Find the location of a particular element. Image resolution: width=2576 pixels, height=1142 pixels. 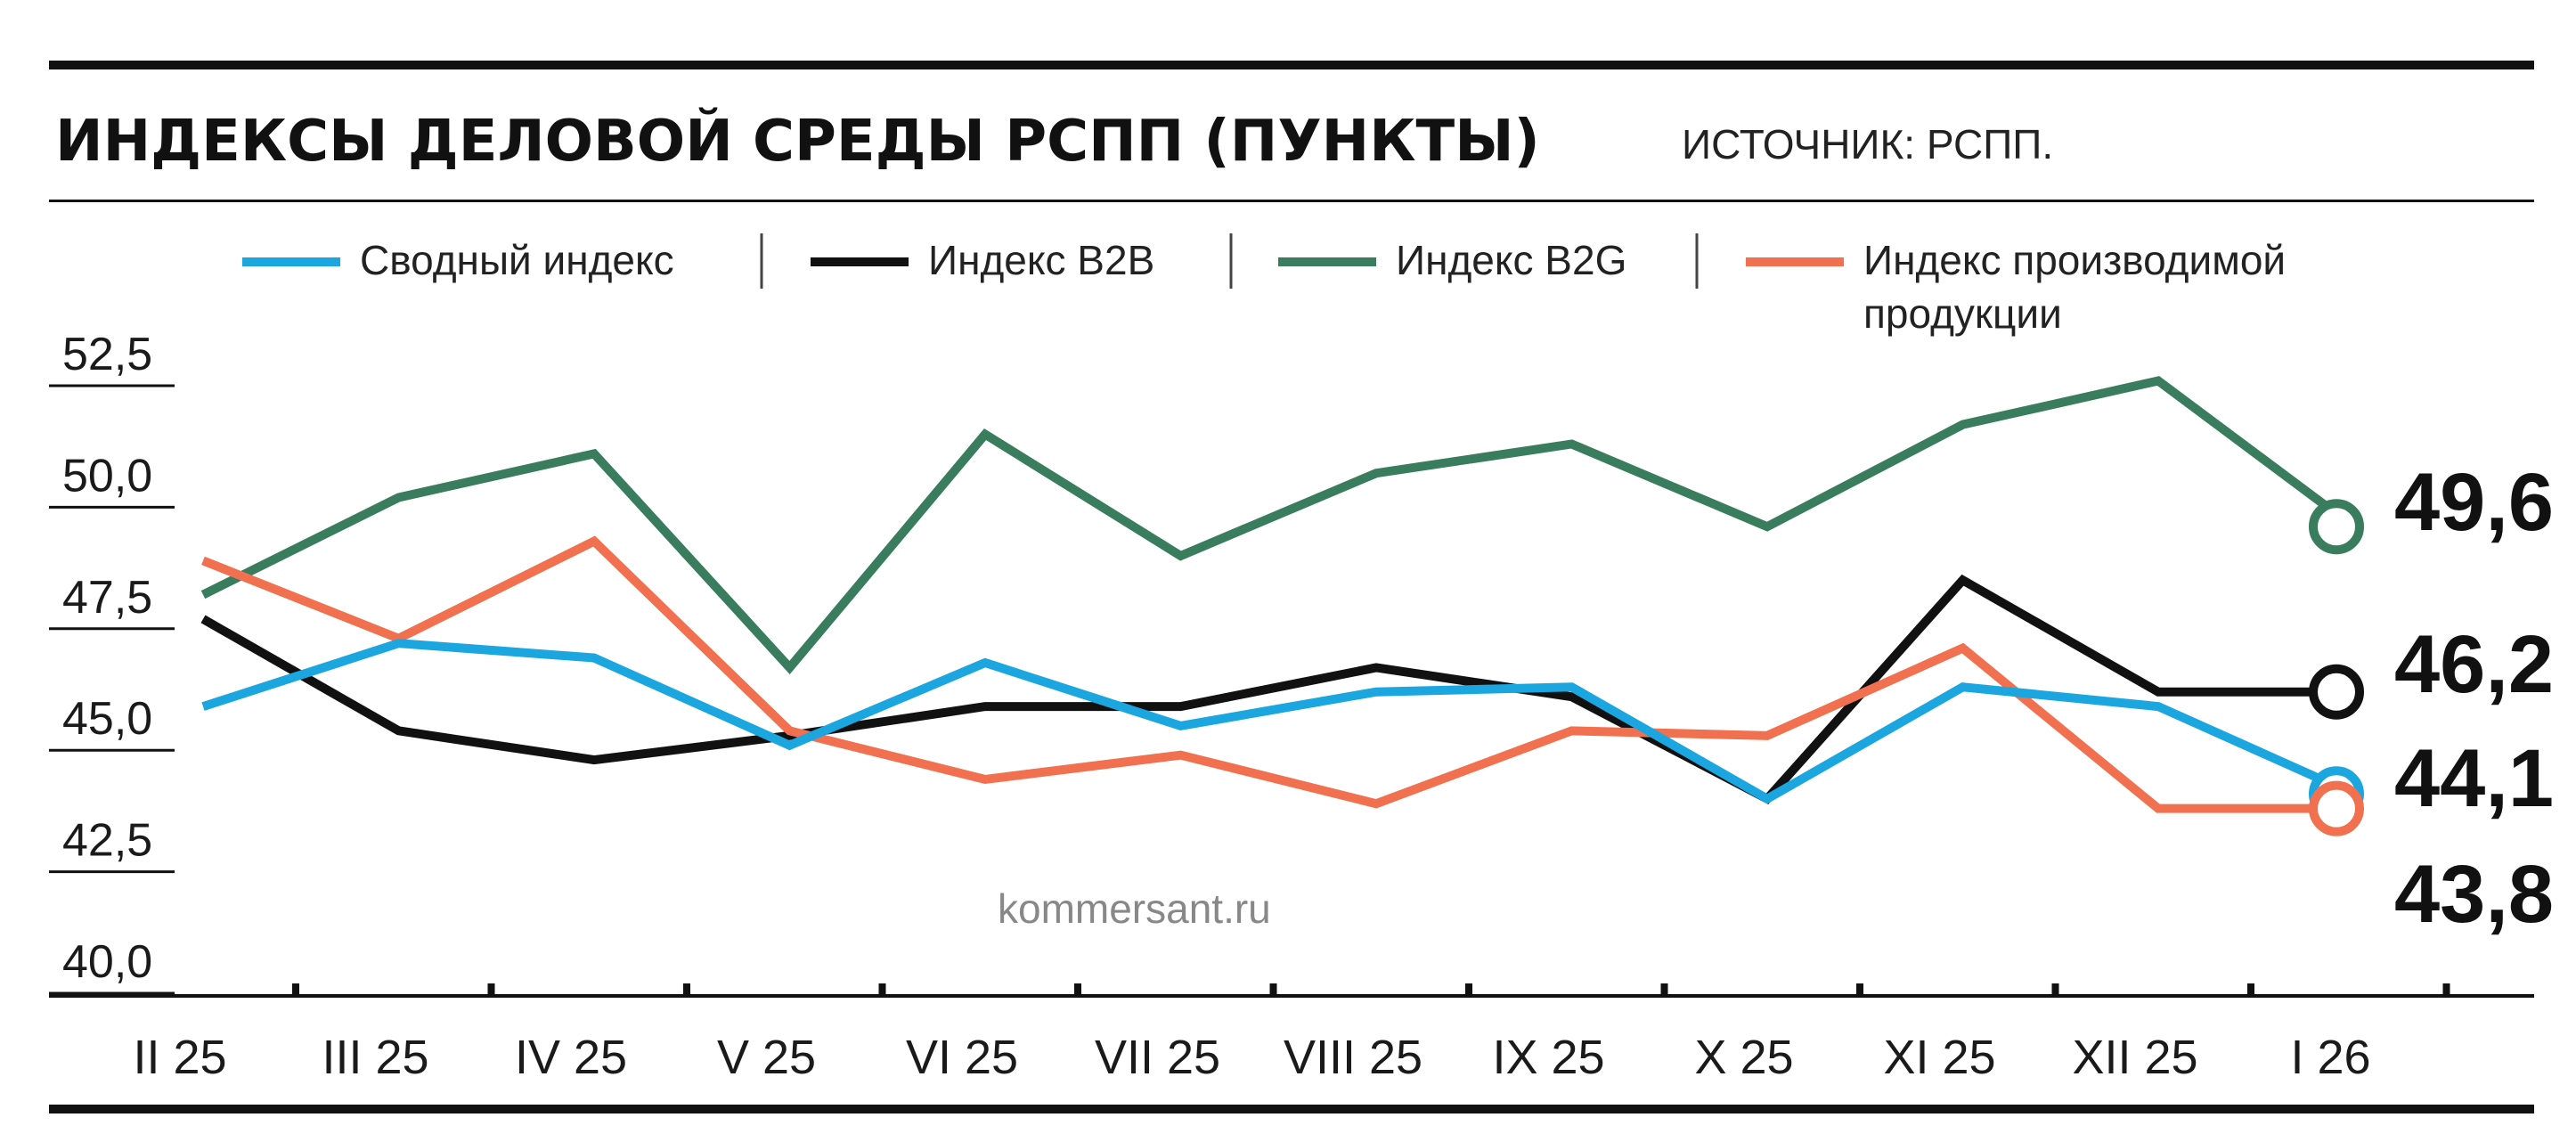

x-tick-label: IV 25 is located at coordinates (571, 1057).